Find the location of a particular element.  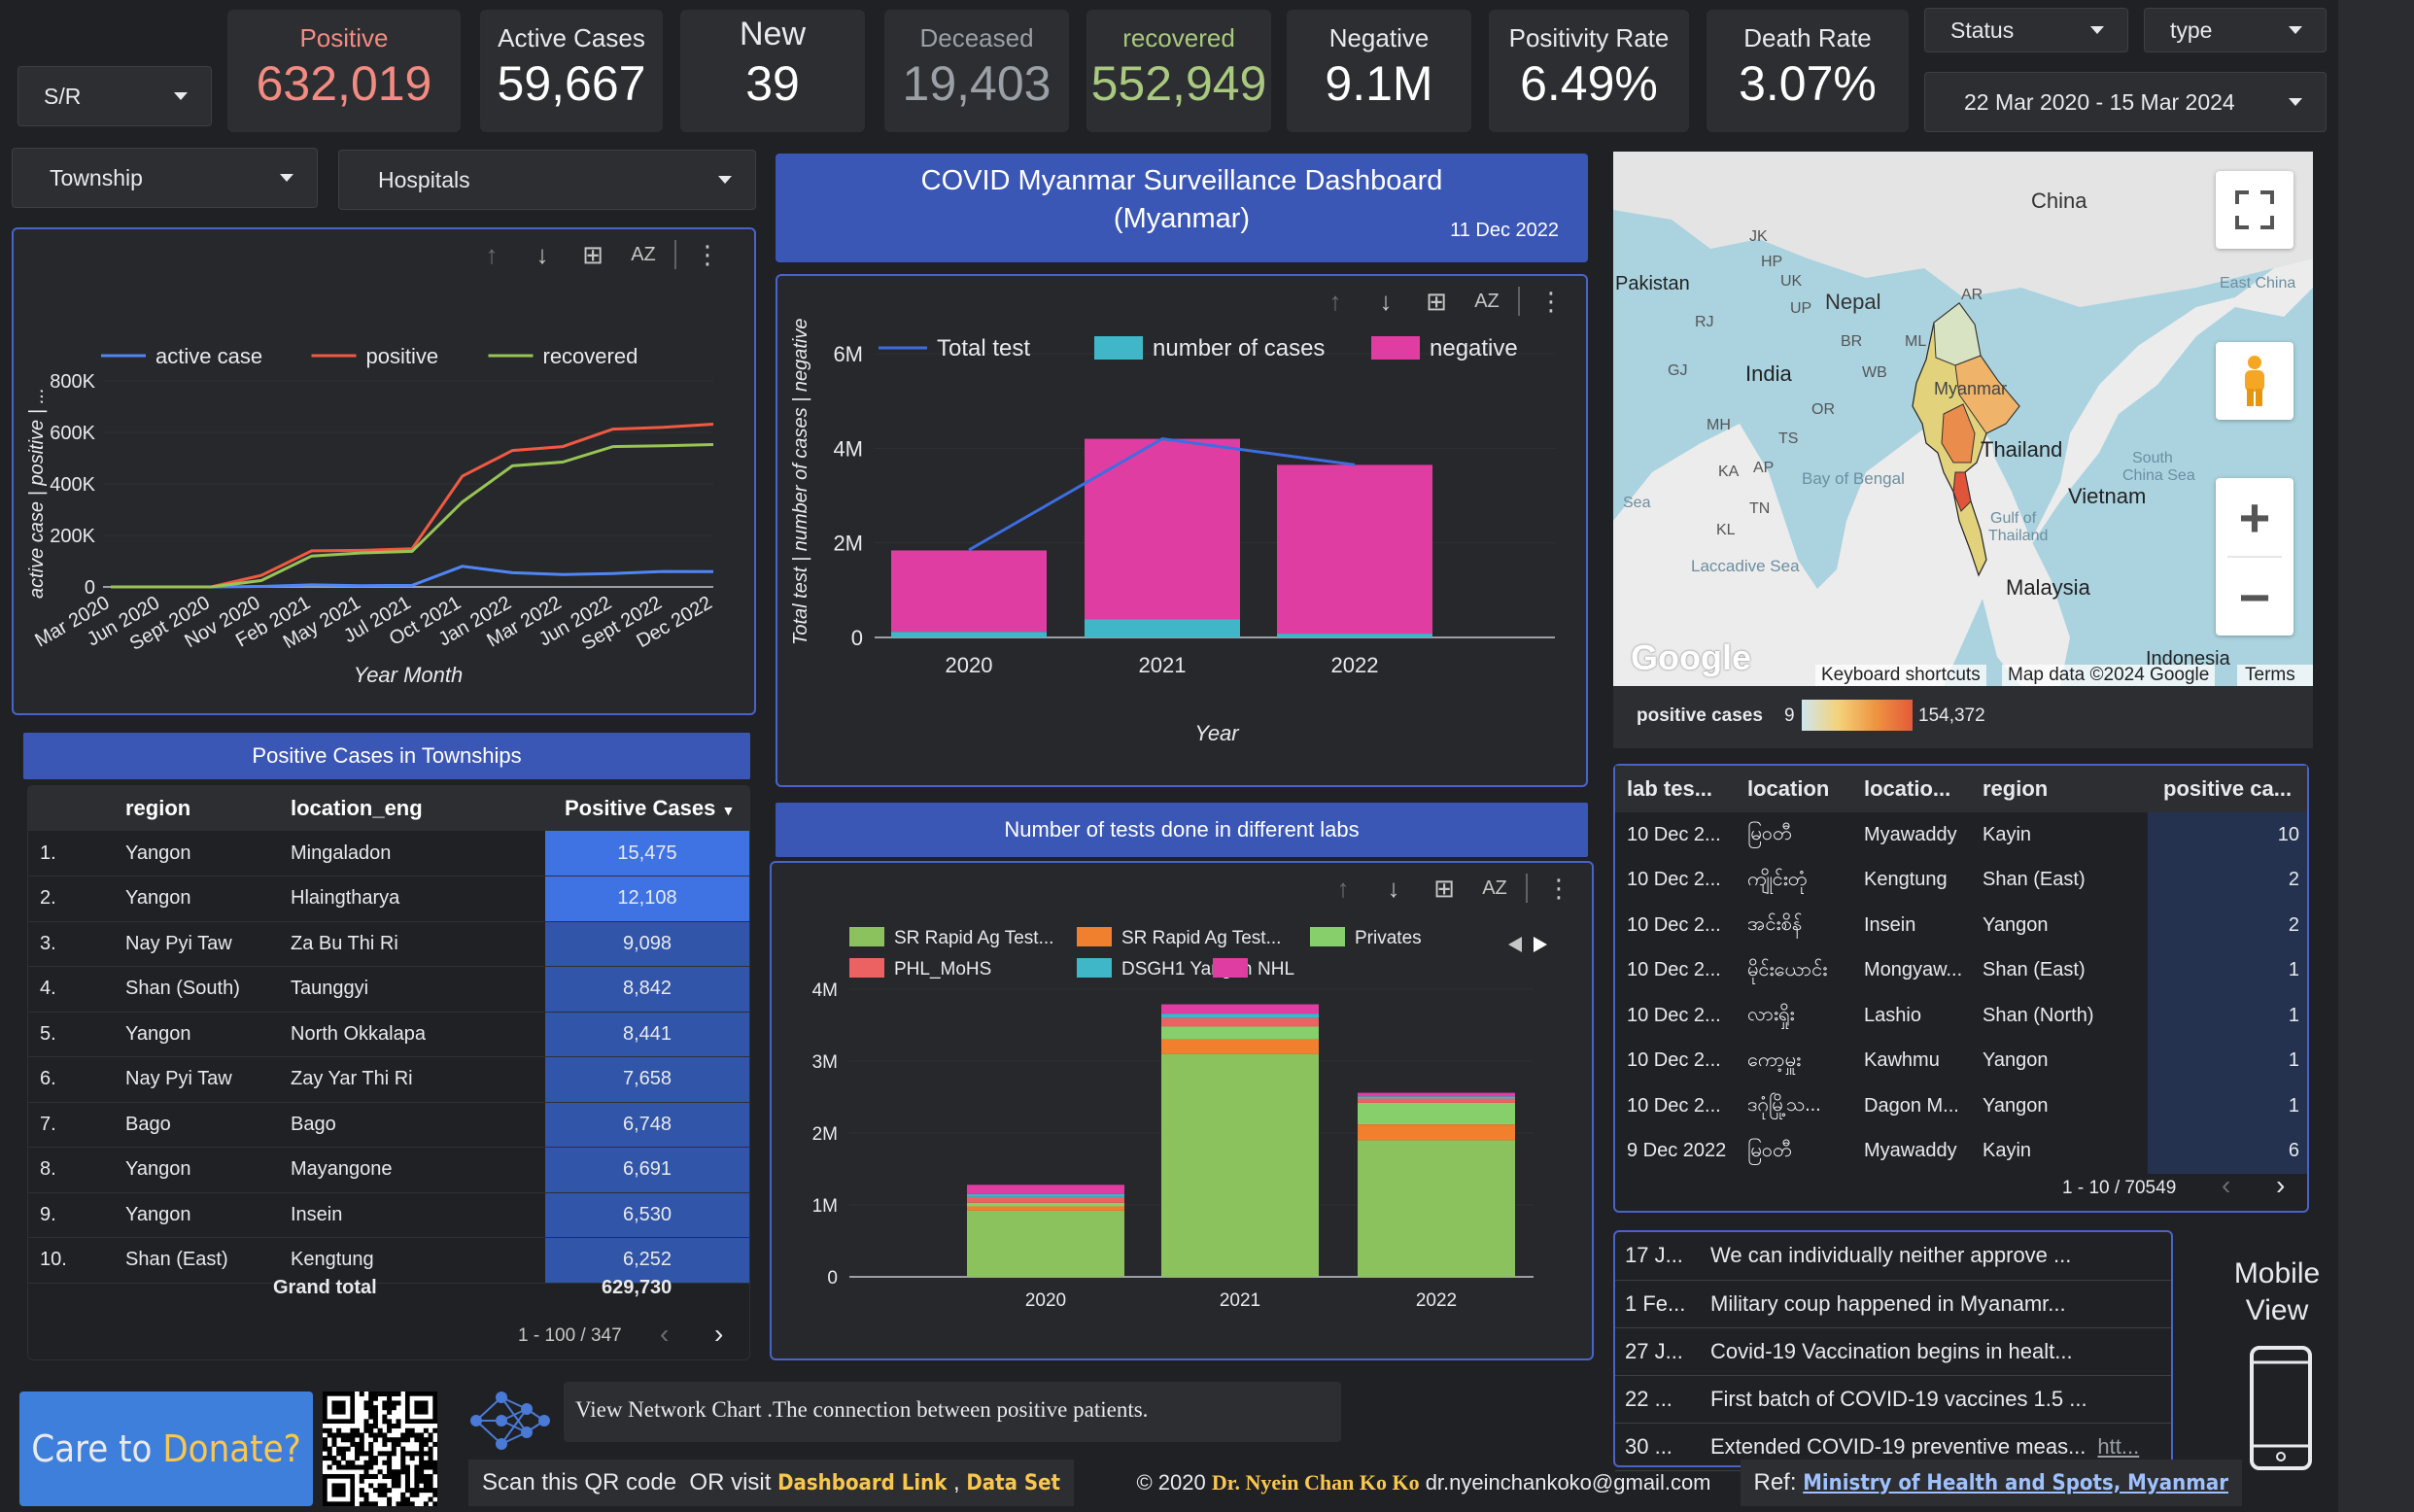

legend-label: Total test is located at coordinates (983, 348).